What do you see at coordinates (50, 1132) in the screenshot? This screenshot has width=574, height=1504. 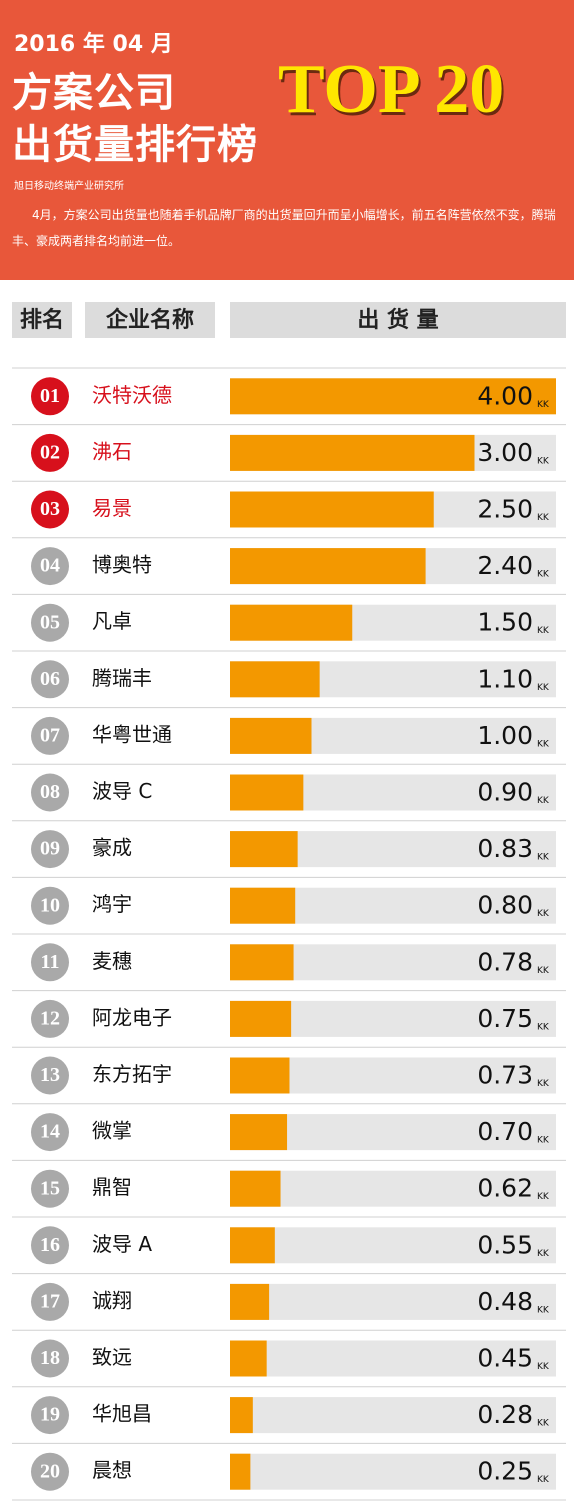 I see `rank: 14` at bounding box center [50, 1132].